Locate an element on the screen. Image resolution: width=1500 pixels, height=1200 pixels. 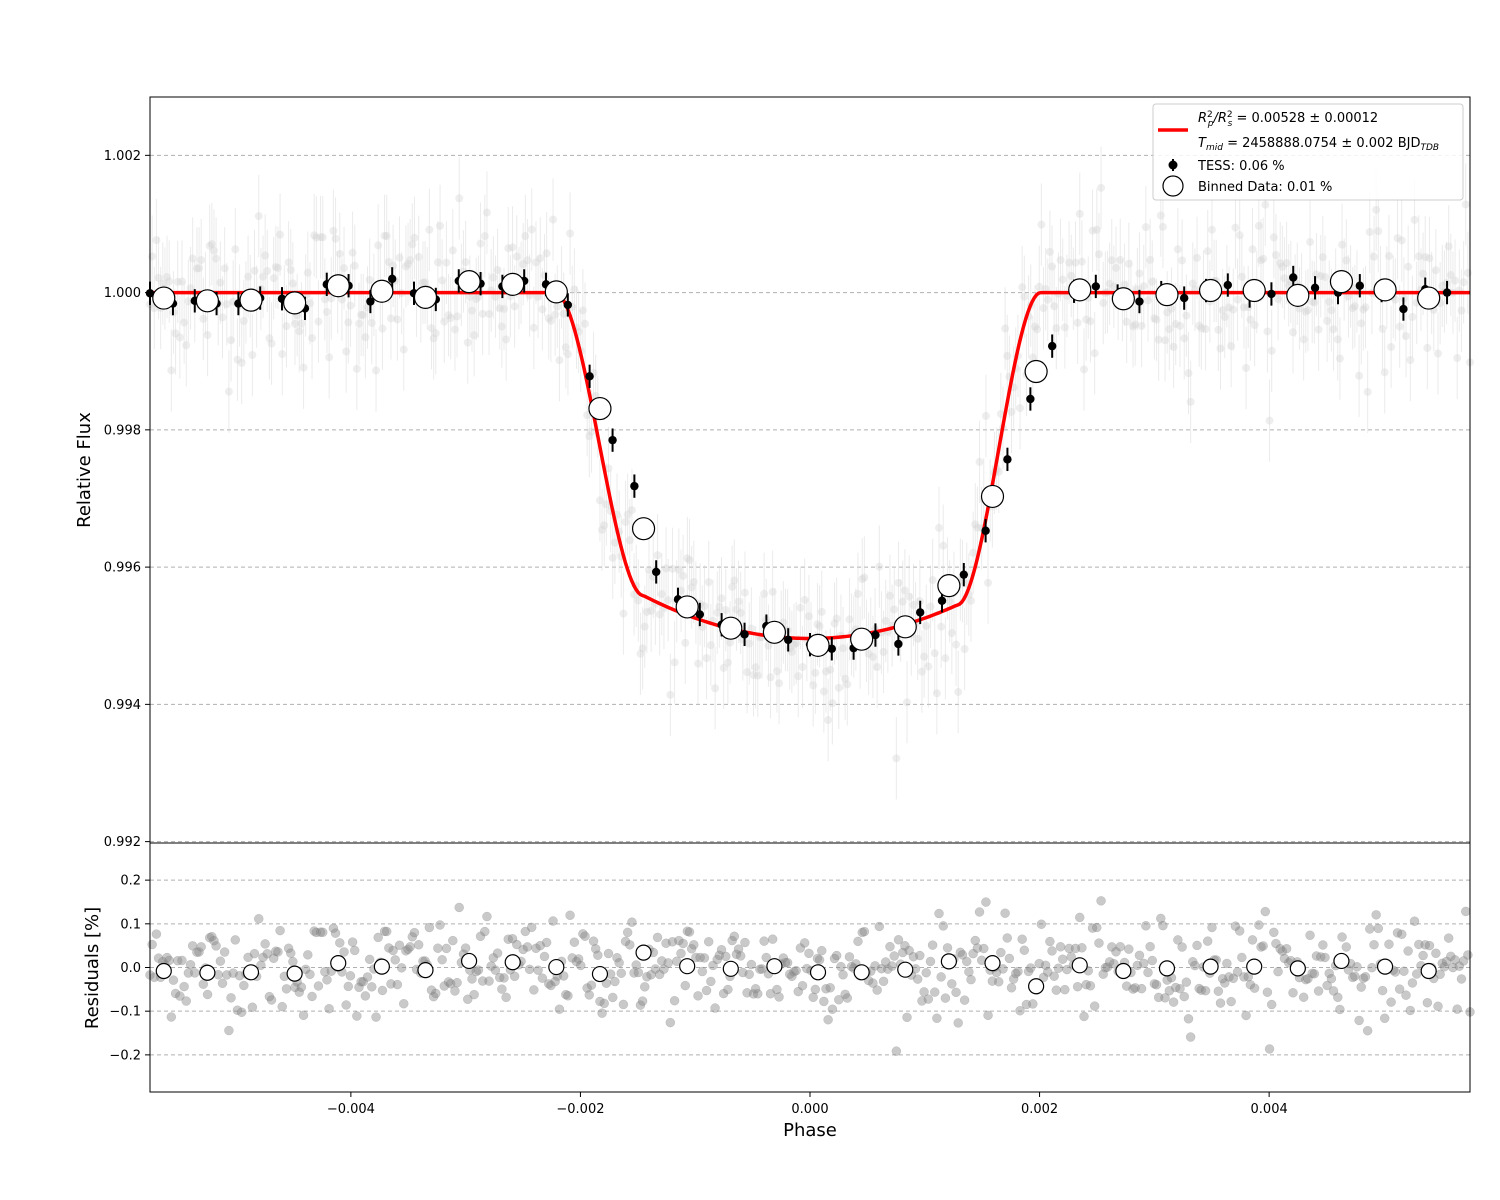
x-tick-label: 0.002 is located at coordinates (1039, 1109).